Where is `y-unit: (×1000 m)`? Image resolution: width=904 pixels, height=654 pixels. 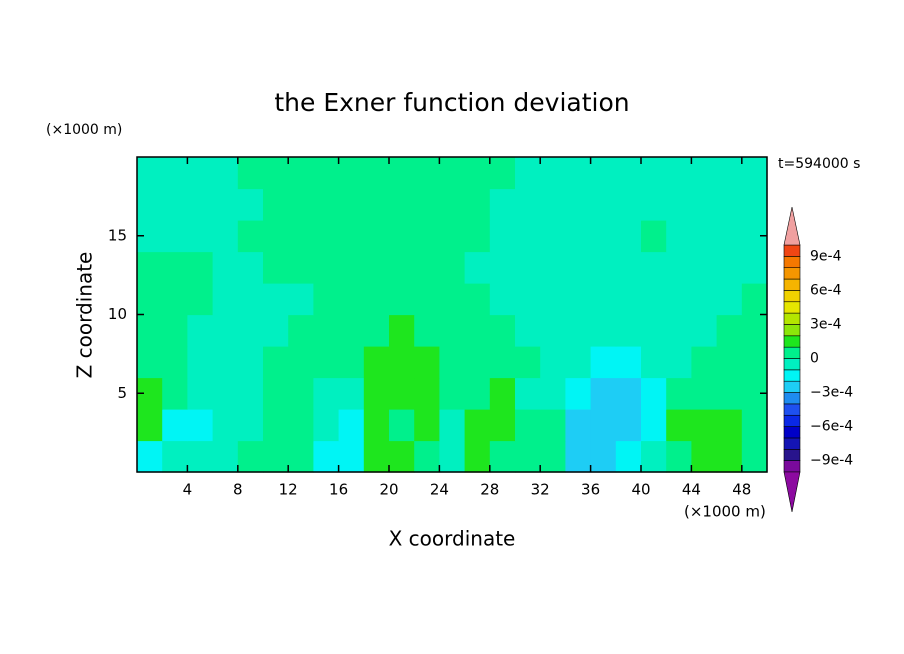 y-unit: (×1000 m) is located at coordinates (84, 130).